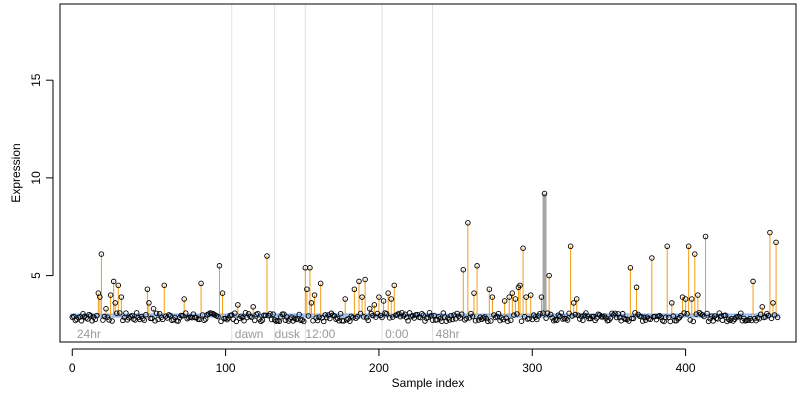 The height and width of the screenshot is (400, 800). What do you see at coordinates (544, 193) in the screenshot?
I see `highlight-point` at bounding box center [544, 193].